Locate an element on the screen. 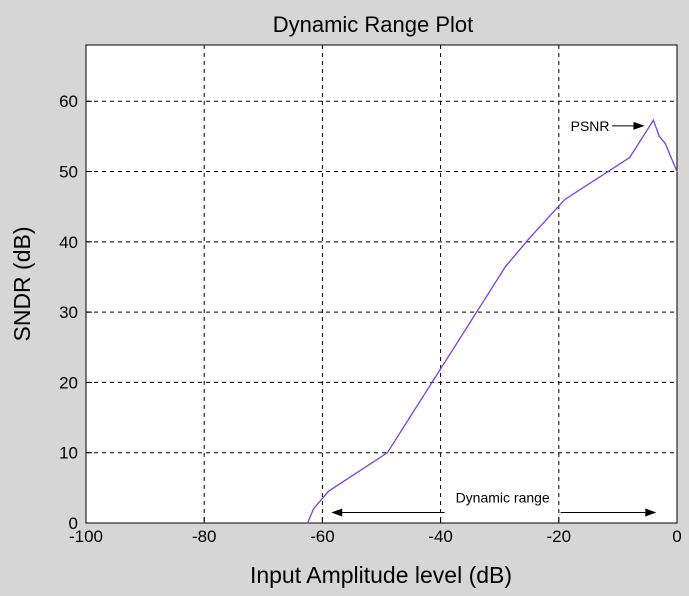 This screenshot has width=689, height=596. y-tick-label: 10 is located at coordinates (68, 453).